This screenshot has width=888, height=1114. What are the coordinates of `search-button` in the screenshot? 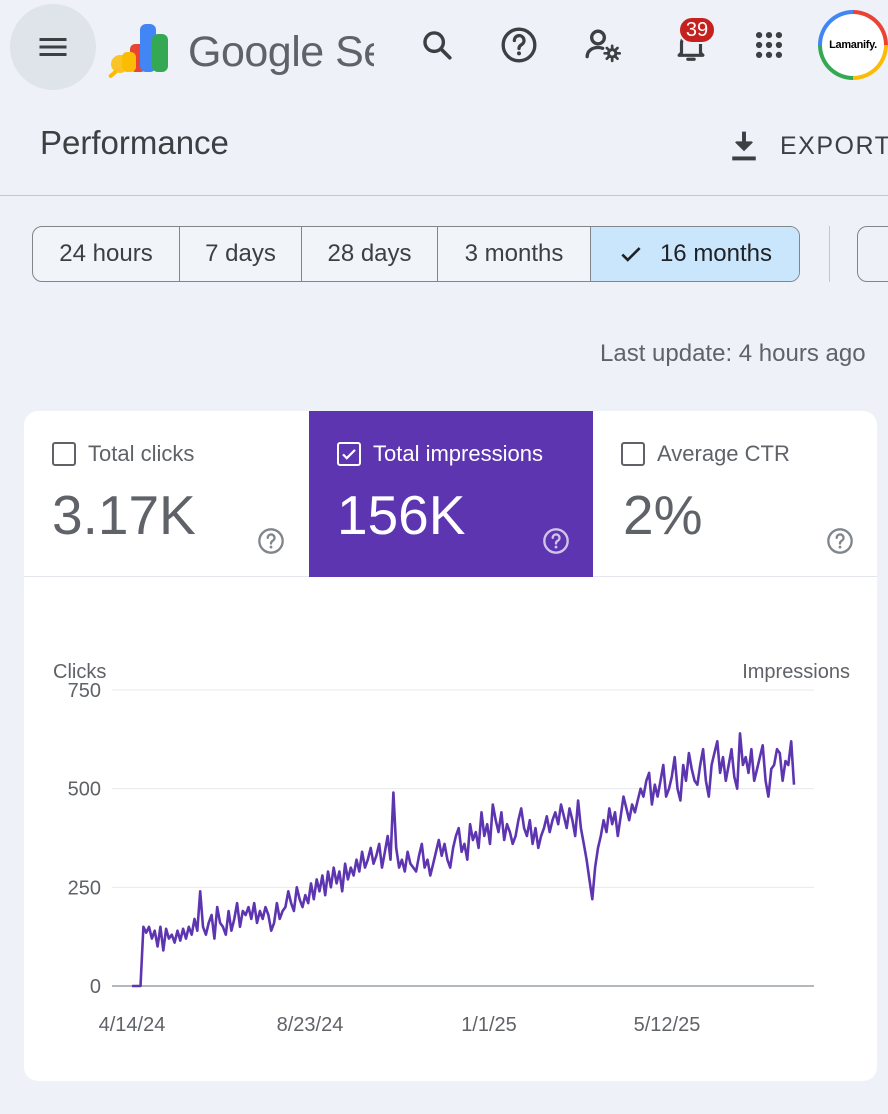 It's located at (437, 45).